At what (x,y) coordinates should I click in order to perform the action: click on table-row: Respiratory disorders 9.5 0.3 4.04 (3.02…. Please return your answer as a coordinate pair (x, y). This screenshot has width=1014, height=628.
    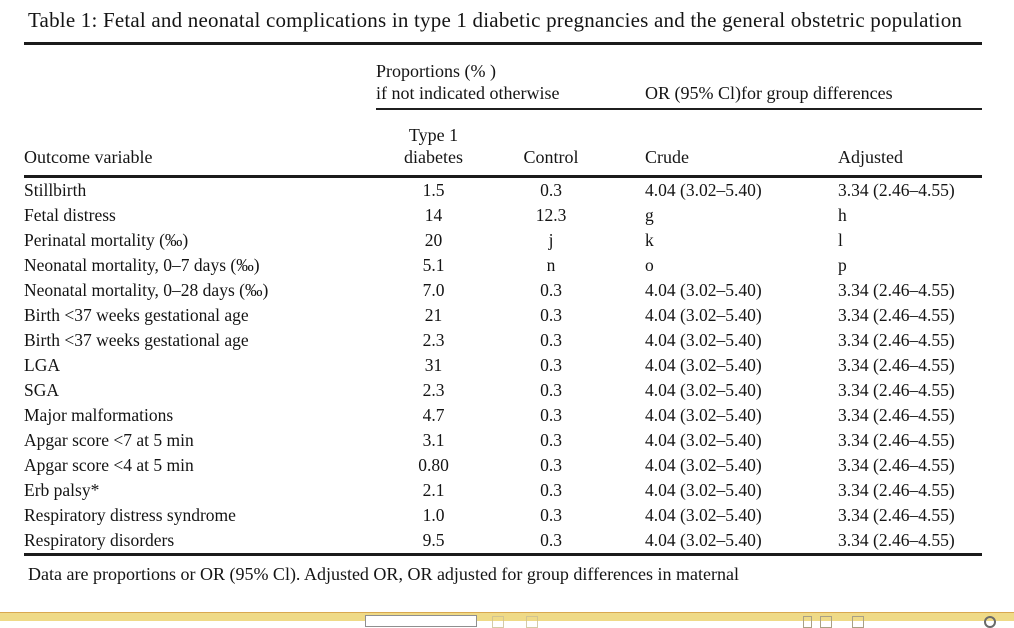
    Looking at the image, I should click on (503, 542).